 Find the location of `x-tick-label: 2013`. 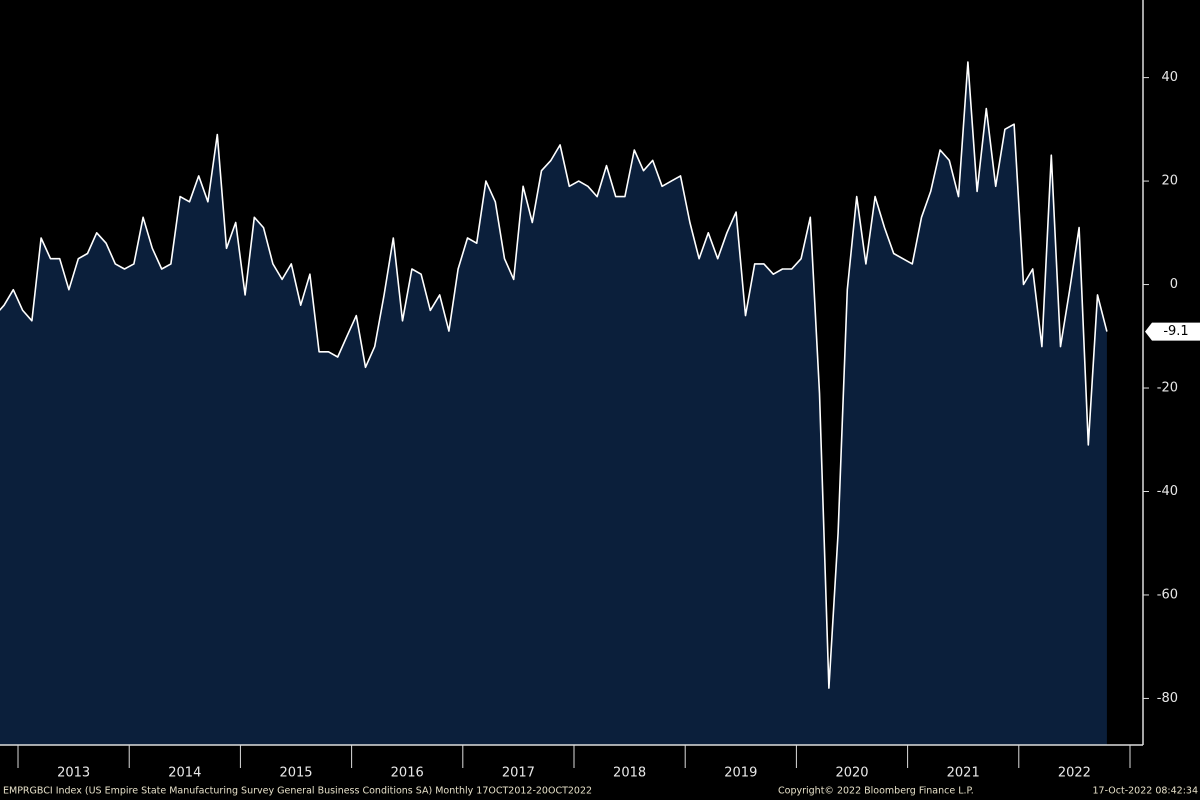

x-tick-label: 2013 is located at coordinates (73, 773).